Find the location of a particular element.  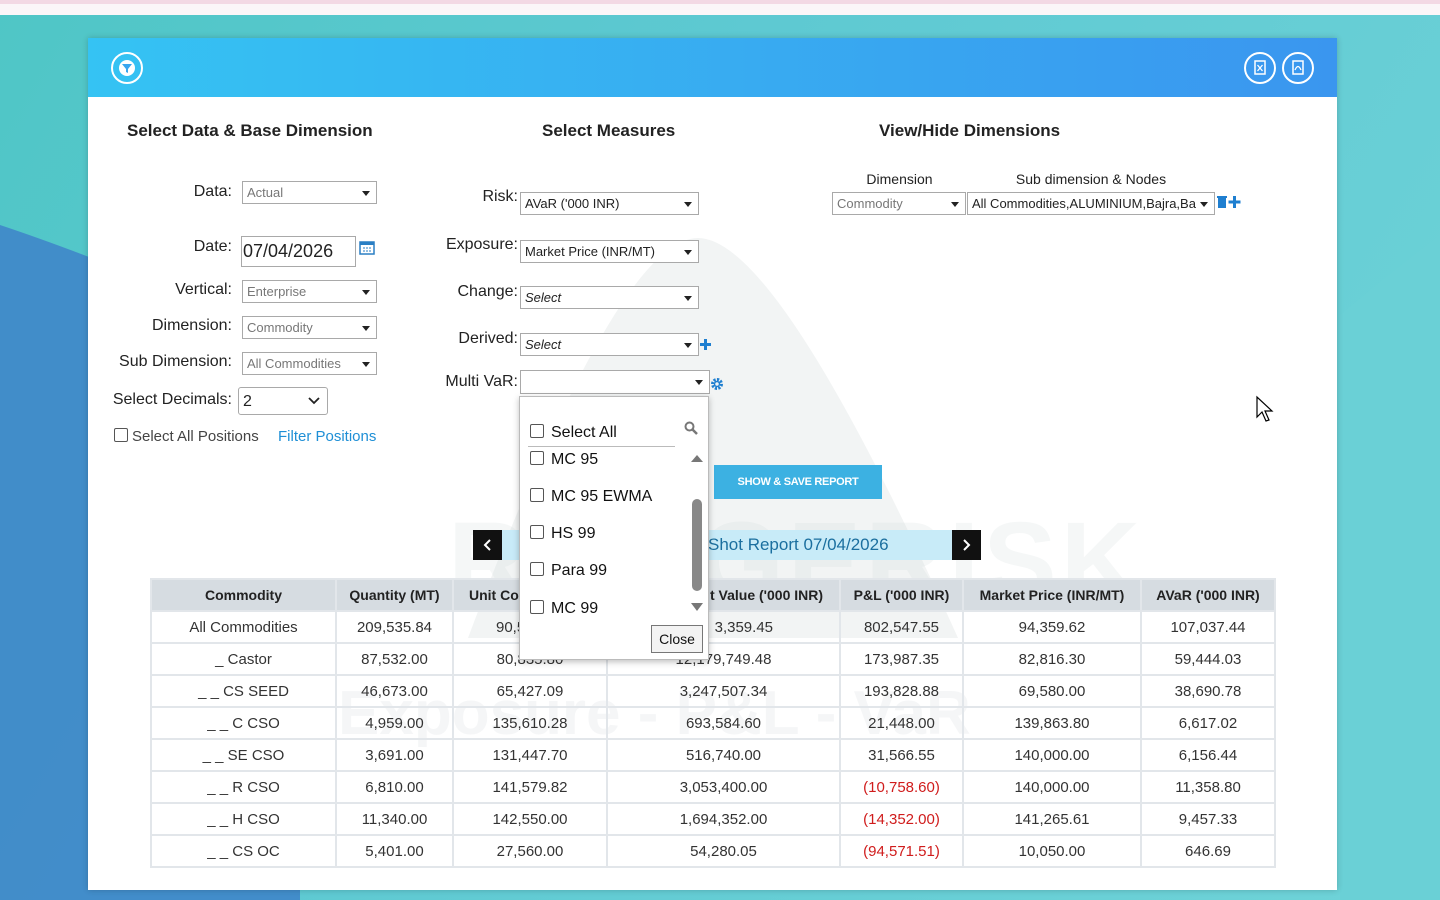

table-cell: 38,690.78 is located at coordinates (1208, 691).